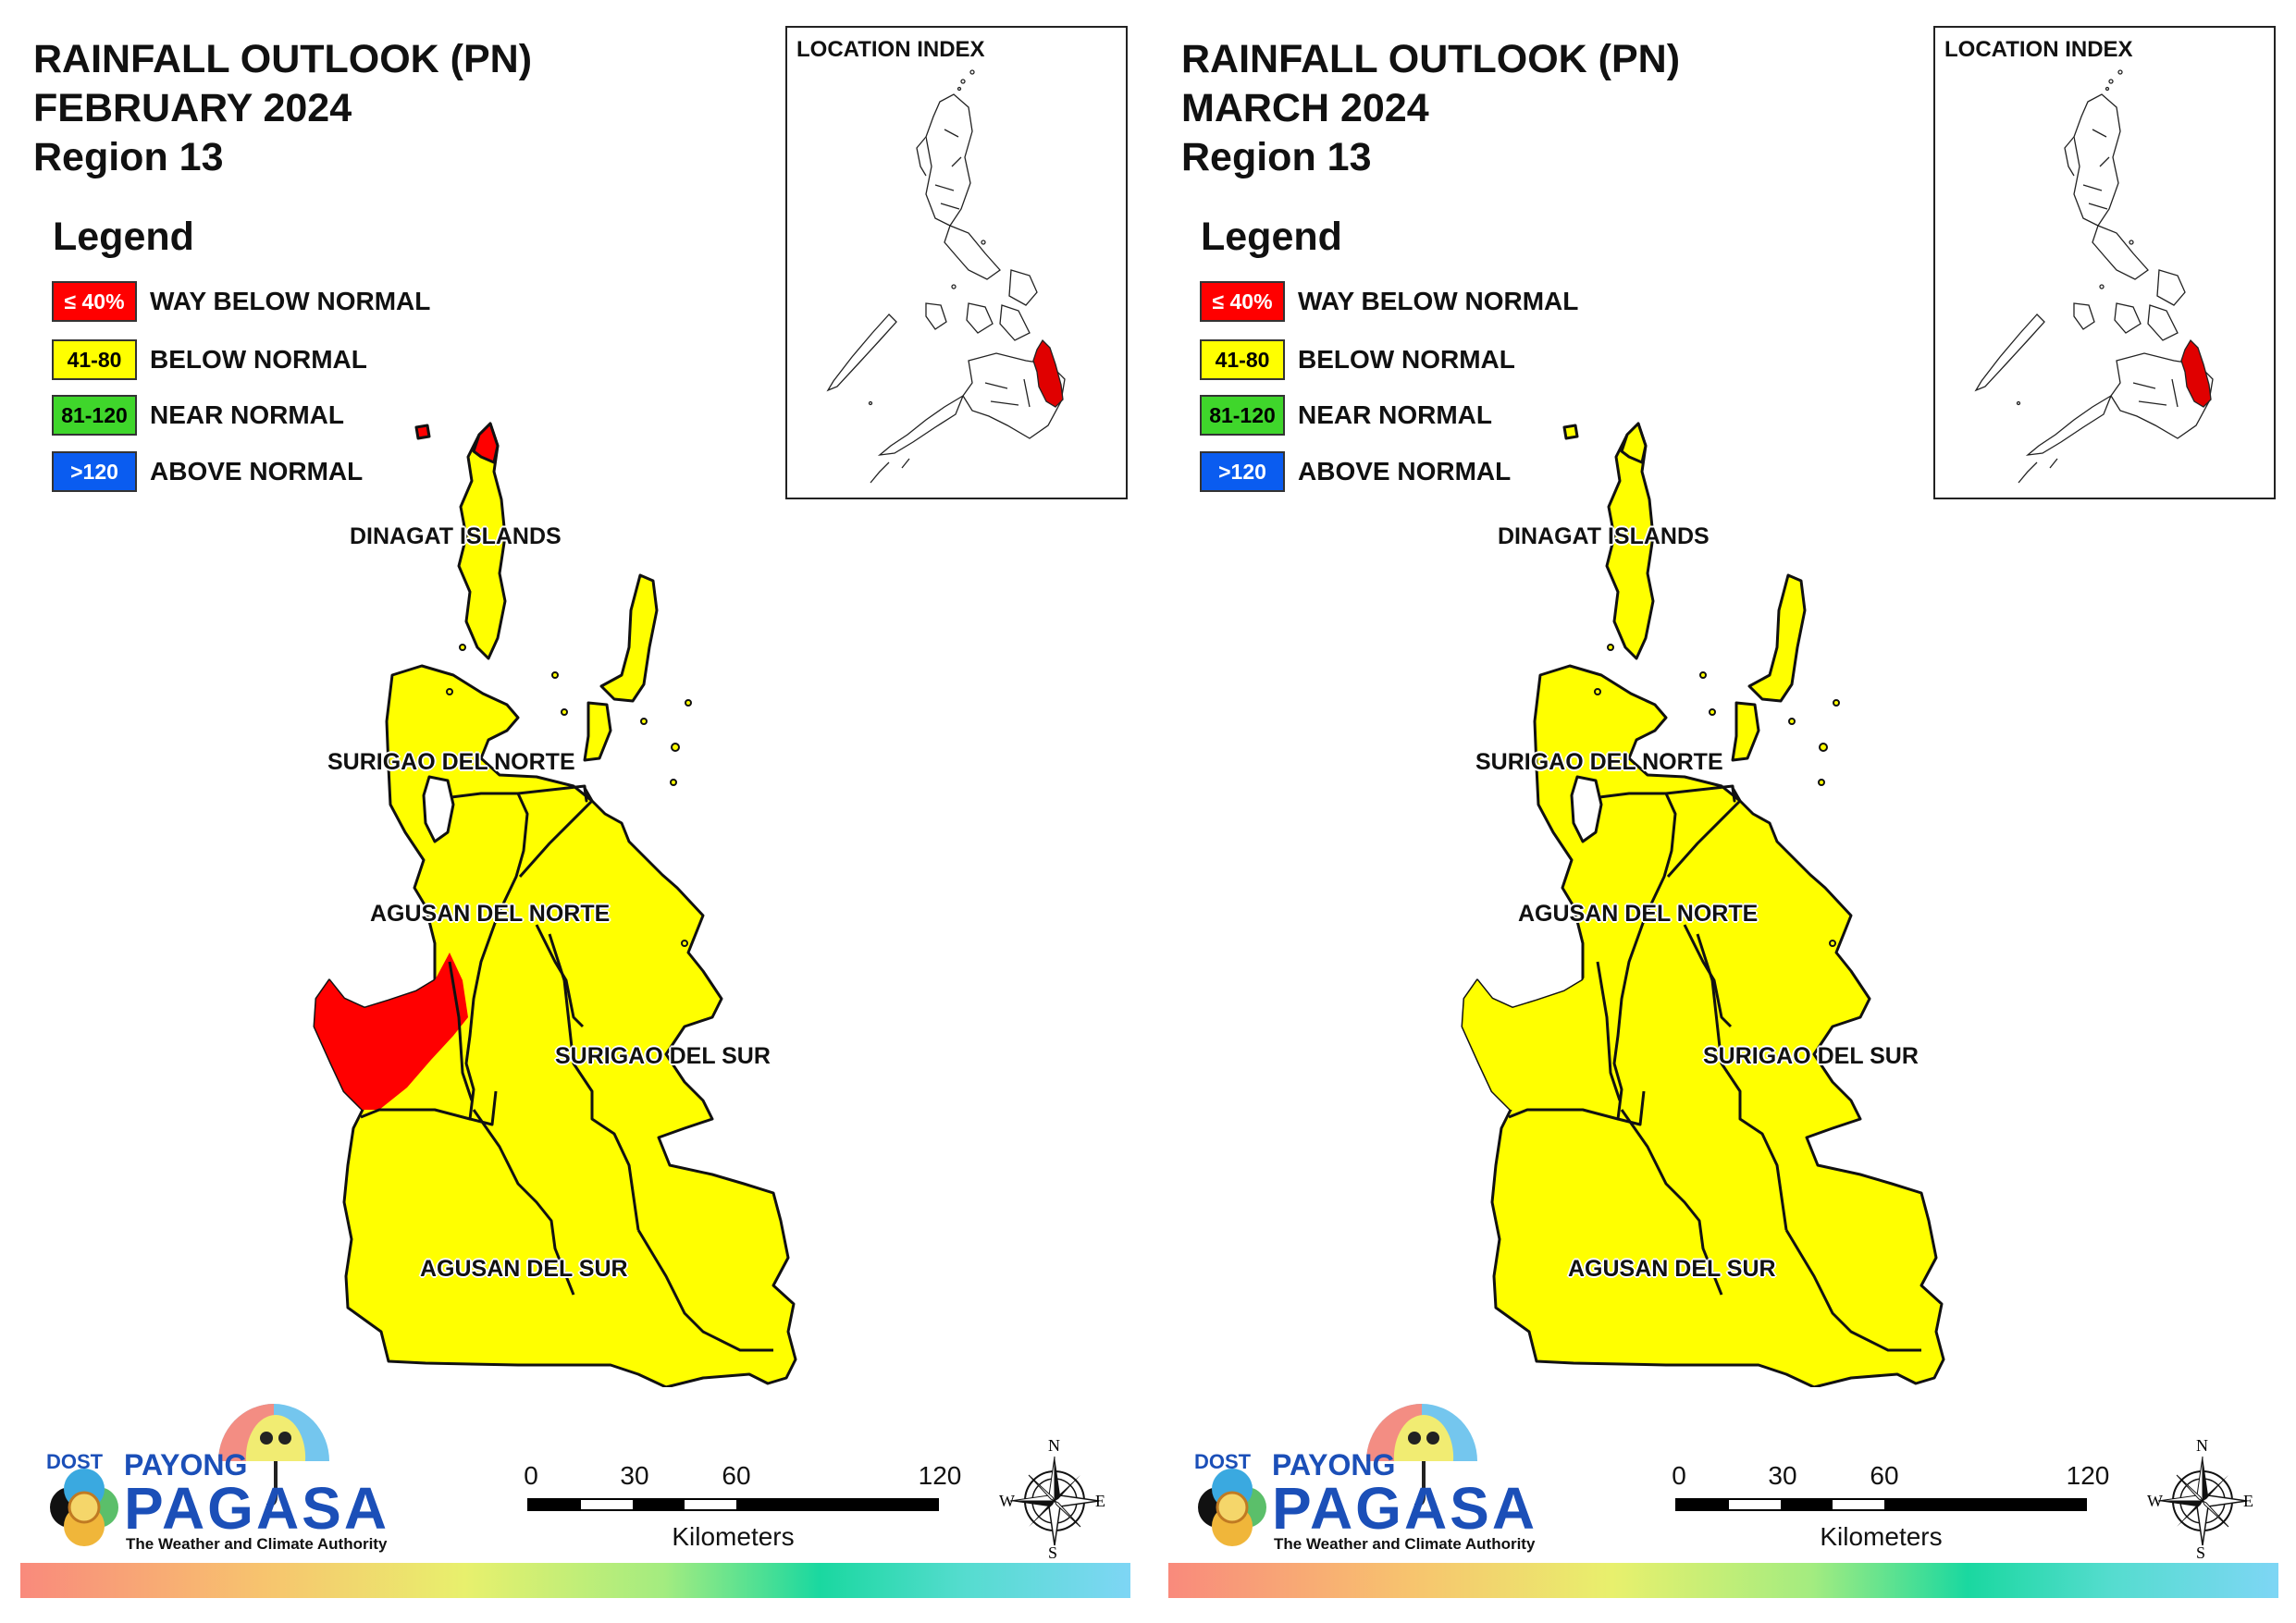 This screenshot has width=2296, height=1623. I want to click on gradient-strip, so click(575, 1580).